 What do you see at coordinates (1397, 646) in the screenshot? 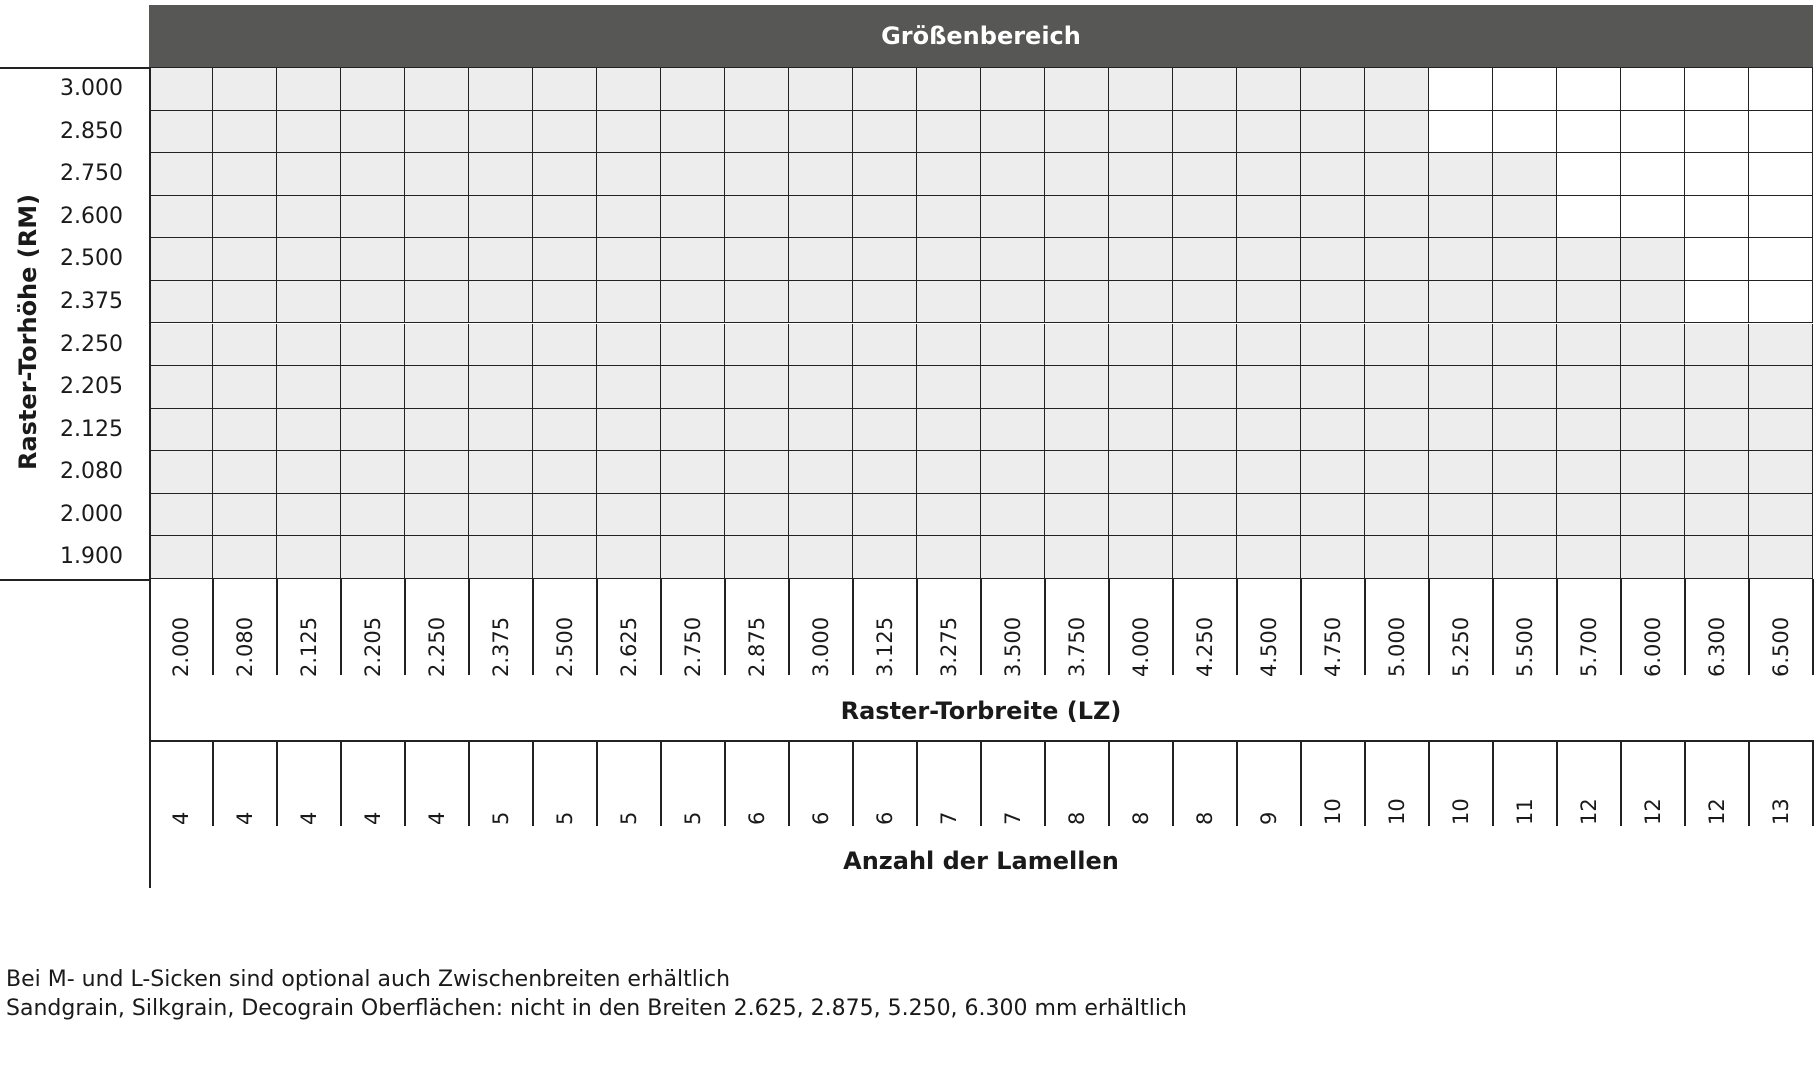
I see `width-label: 5.000` at bounding box center [1397, 646].